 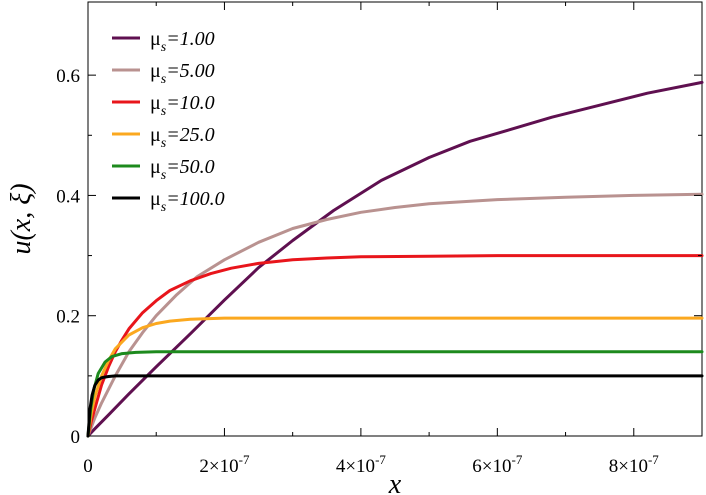 What do you see at coordinates (182, 41) in the screenshot?
I see `legend-label-0: μs=1.00` at bounding box center [182, 41].